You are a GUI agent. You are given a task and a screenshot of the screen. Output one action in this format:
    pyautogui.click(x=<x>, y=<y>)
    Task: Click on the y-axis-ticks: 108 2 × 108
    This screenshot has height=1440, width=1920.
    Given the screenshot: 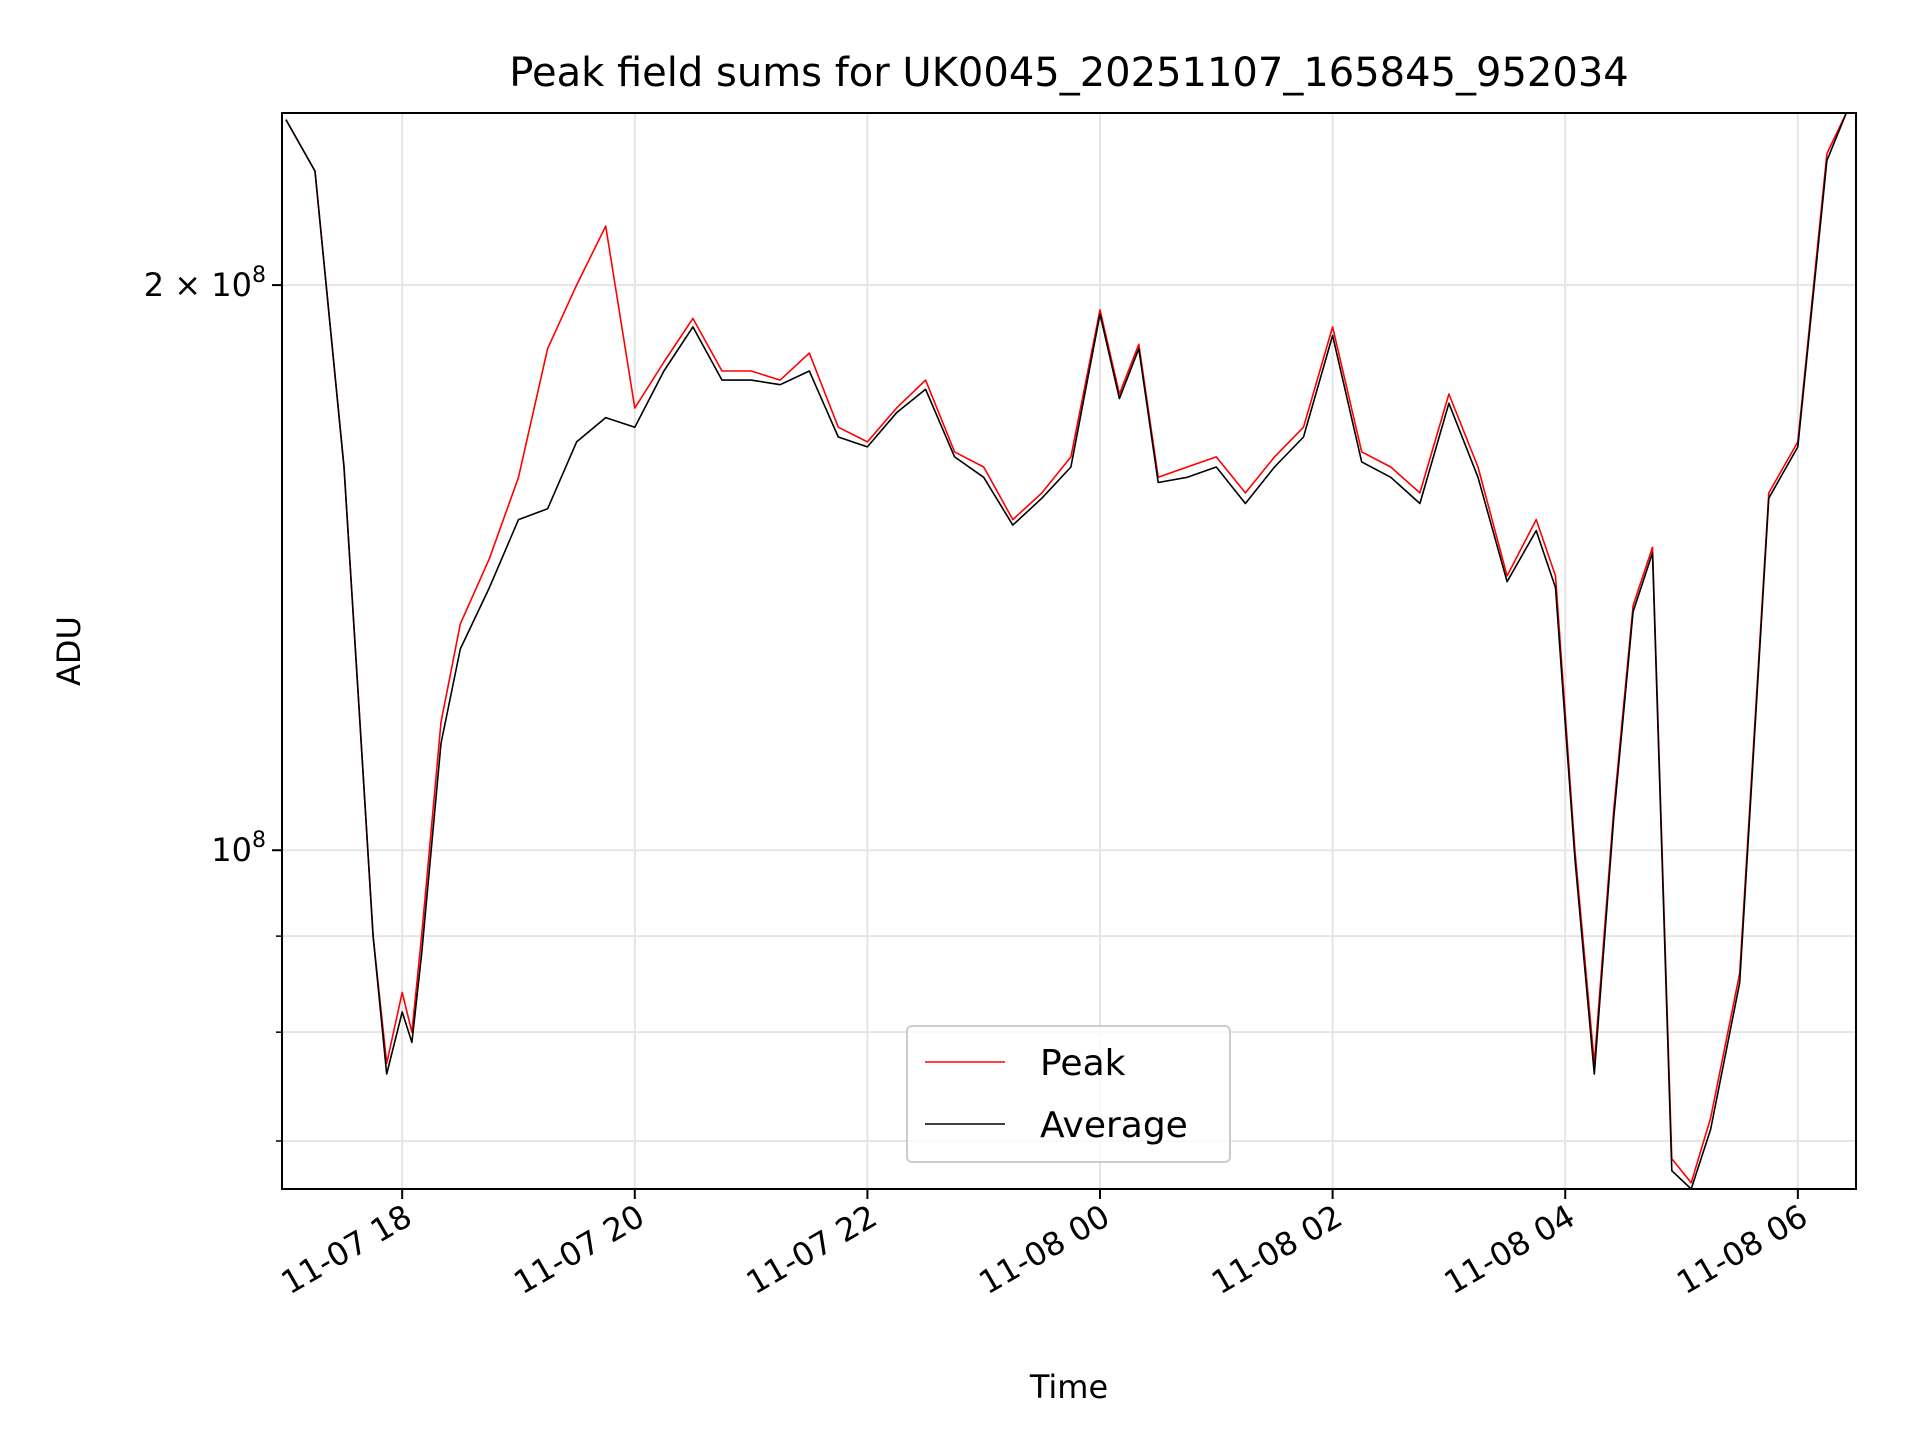 What is the action you would take?
    pyautogui.click(x=213, y=702)
    